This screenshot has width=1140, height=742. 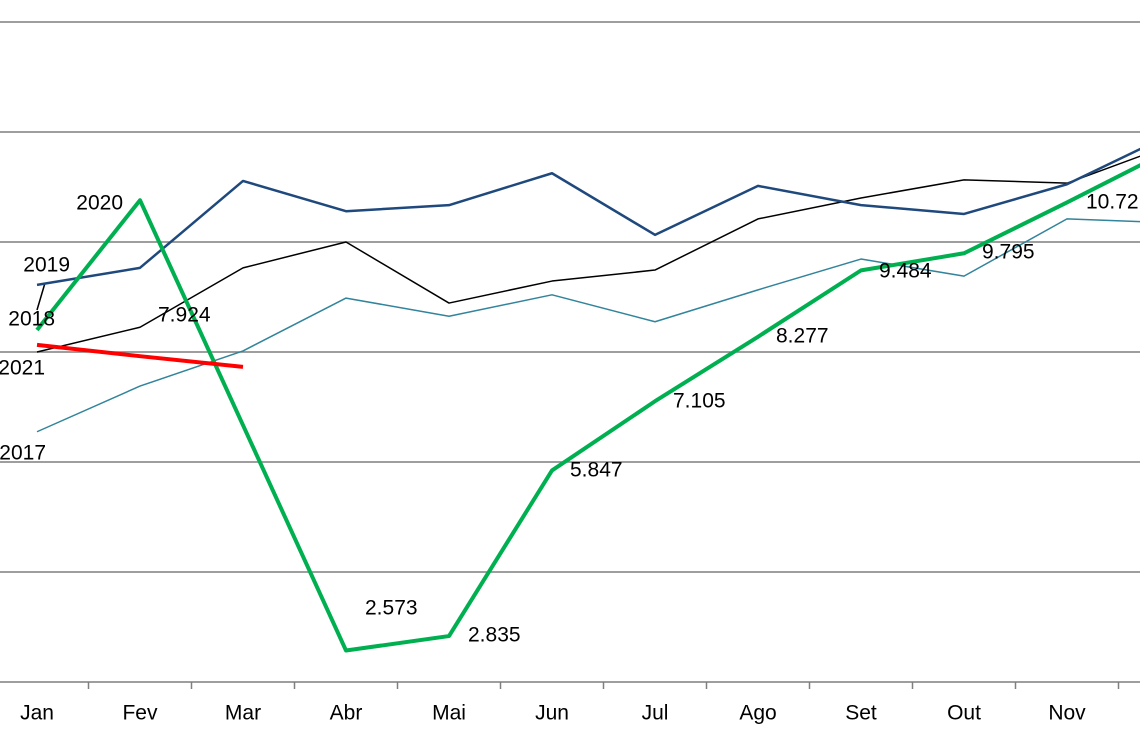 I want to click on series-line, so click(x=140, y=355).